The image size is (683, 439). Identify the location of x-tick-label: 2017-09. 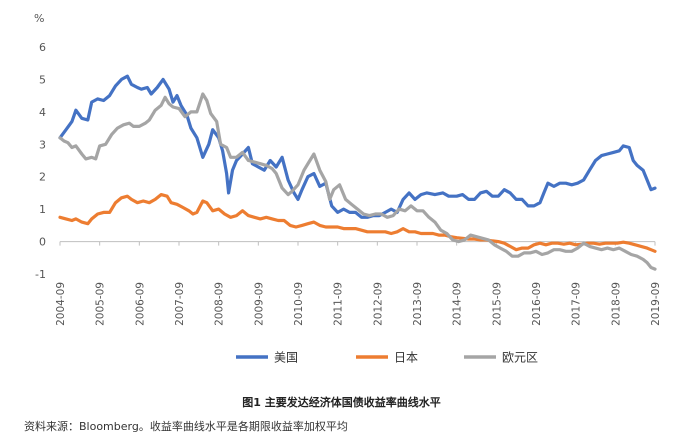
(577, 304).